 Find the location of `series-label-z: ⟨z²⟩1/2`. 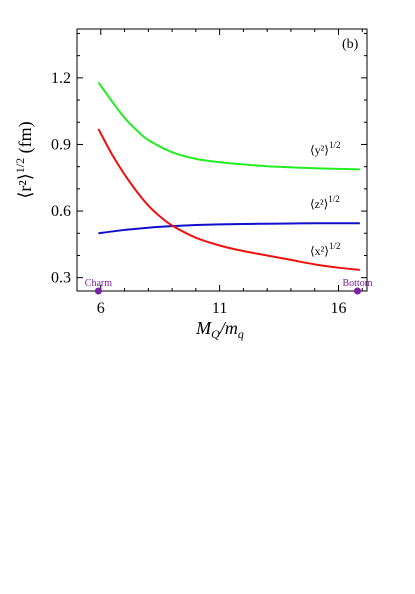

series-label-z: ⟨z²⟩1/2 is located at coordinates (325, 202).